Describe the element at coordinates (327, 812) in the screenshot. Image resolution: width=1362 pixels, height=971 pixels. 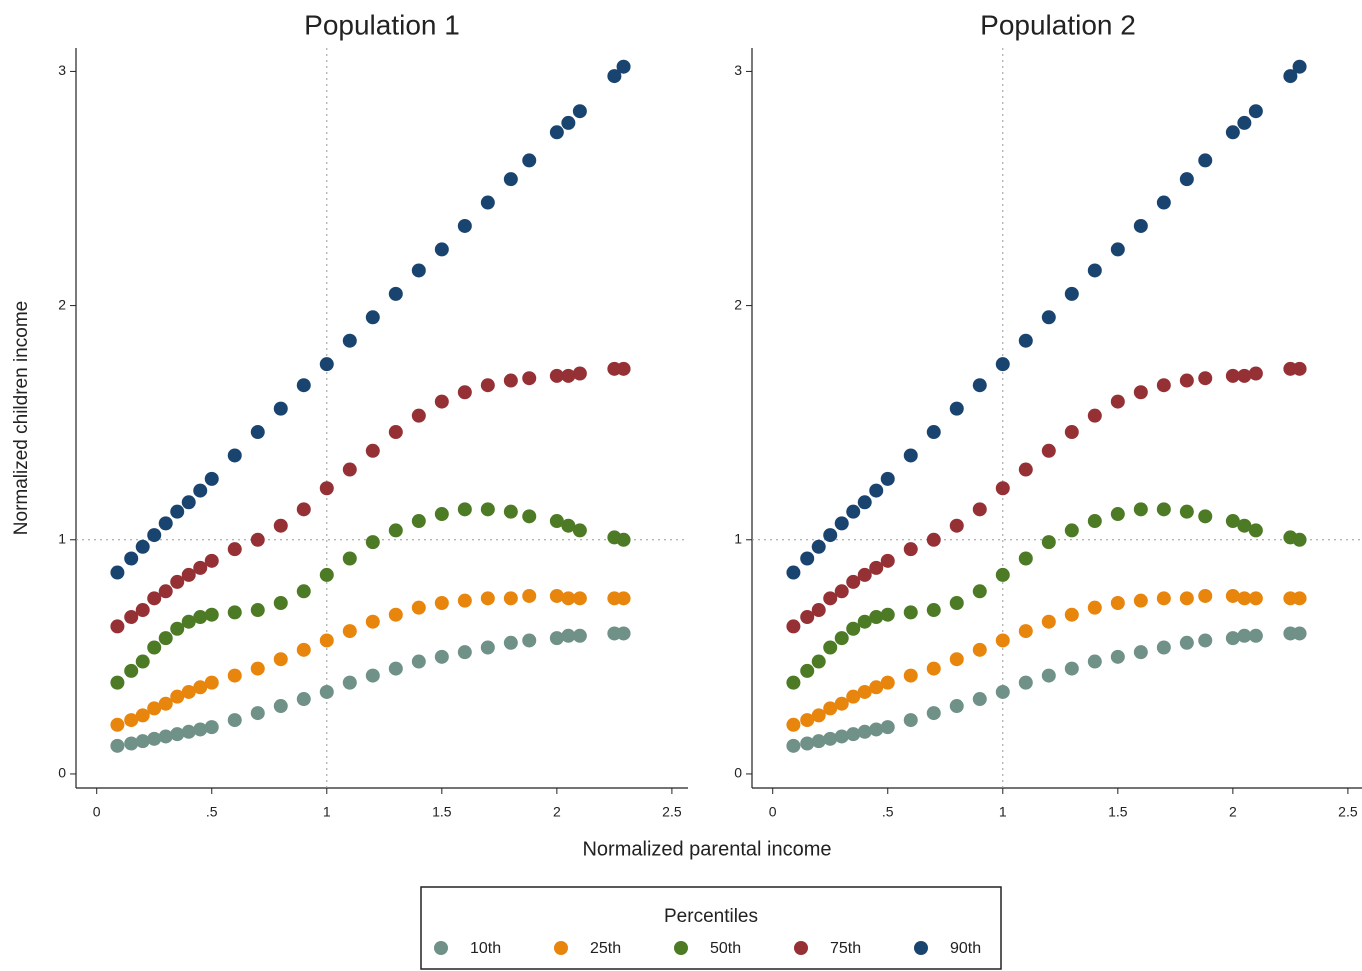
I see `x-tick-label: 1` at that location.